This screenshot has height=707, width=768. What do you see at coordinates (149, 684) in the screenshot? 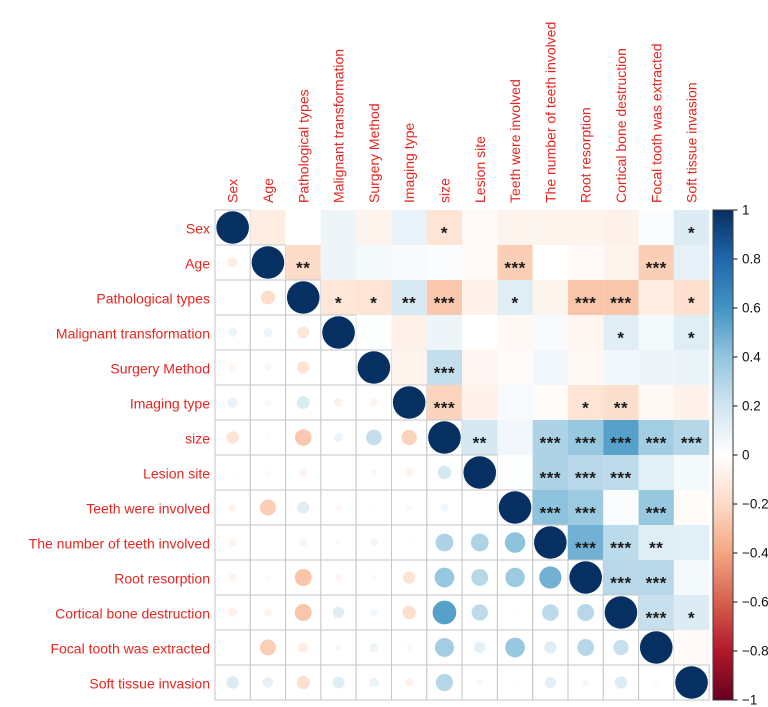
I see `row-label: Soft tissue invasion` at bounding box center [149, 684].